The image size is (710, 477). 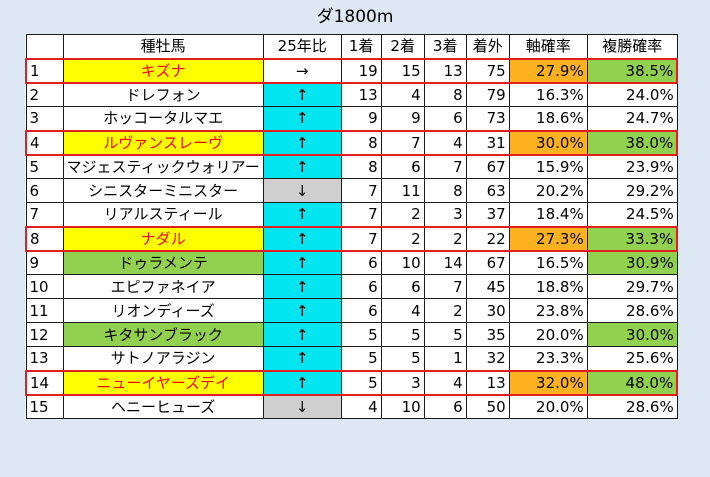 I want to click on axis-rate: 16.3%, so click(x=548, y=94).